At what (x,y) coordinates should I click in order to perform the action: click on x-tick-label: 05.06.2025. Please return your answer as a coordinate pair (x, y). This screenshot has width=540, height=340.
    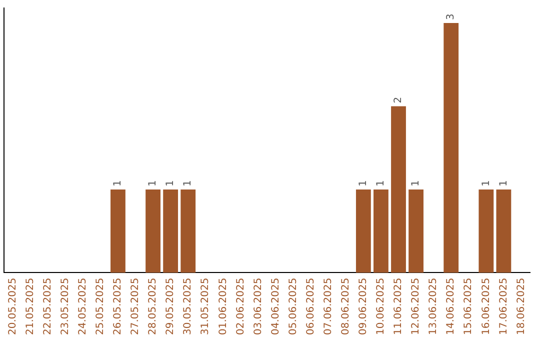
    Looking at the image, I should click on (293, 307).